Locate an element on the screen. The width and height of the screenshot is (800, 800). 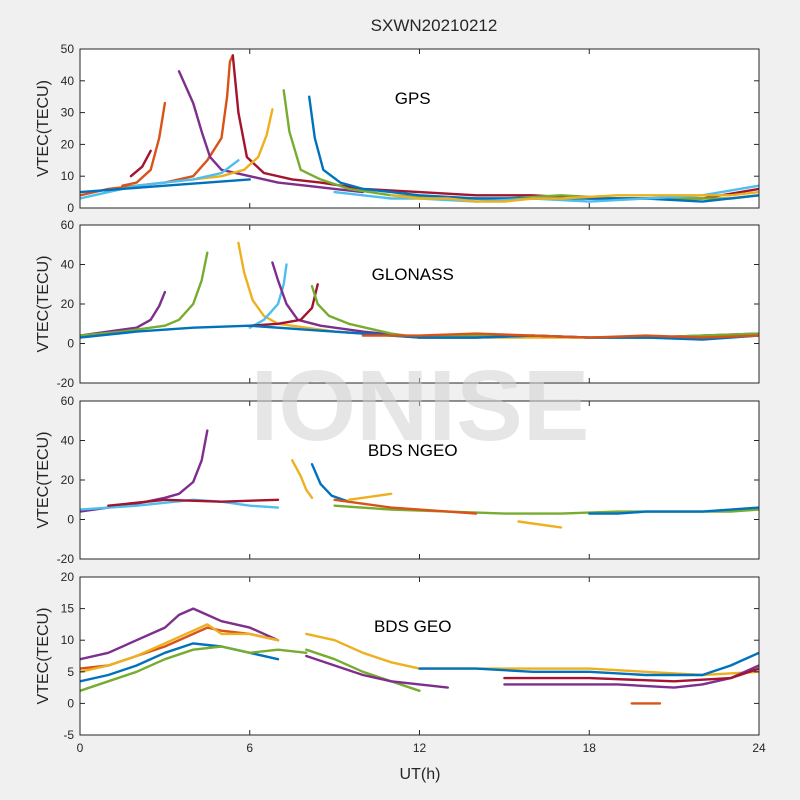
x-axis-label: UT(h) is located at coordinates (420, 774).